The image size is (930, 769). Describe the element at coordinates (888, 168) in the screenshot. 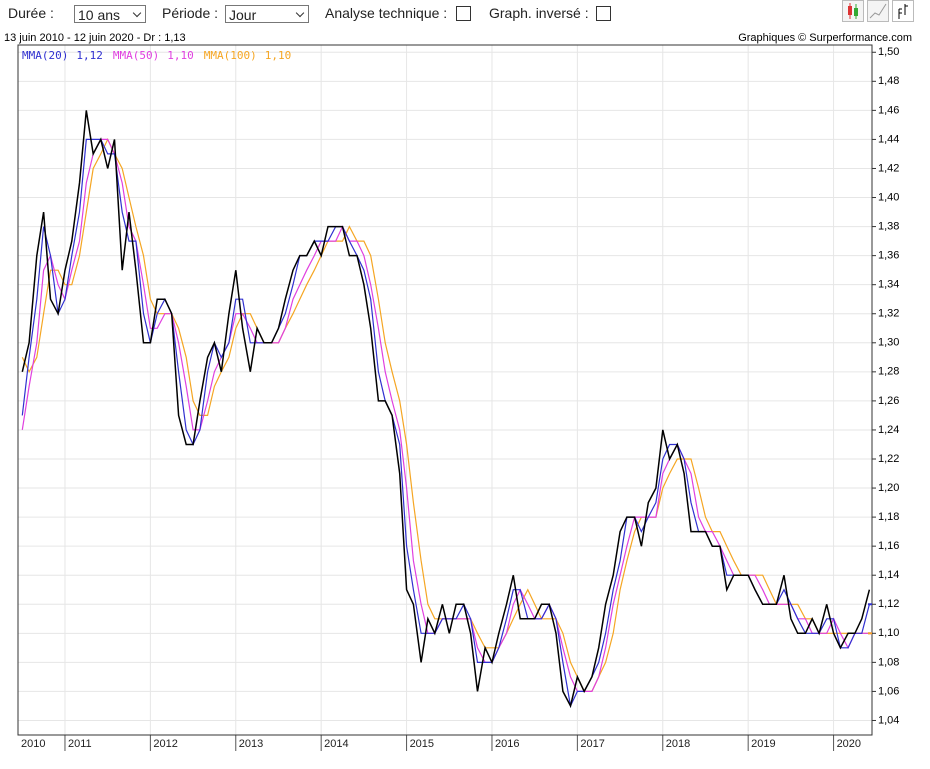

I see `y-tick-label: 1,42` at that location.